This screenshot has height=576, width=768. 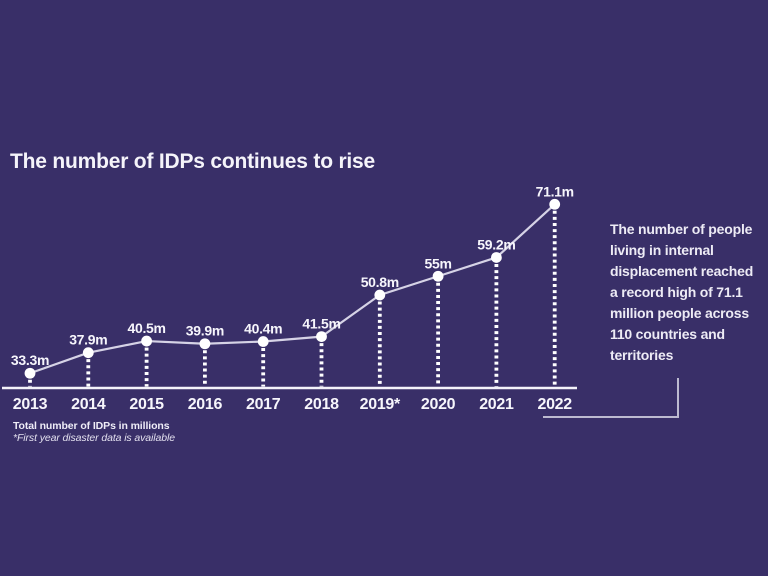 What do you see at coordinates (94, 438) in the screenshot?
I see `footnote-asterisk-note: *First year disaster data is available` at bounding box center [94, 438].